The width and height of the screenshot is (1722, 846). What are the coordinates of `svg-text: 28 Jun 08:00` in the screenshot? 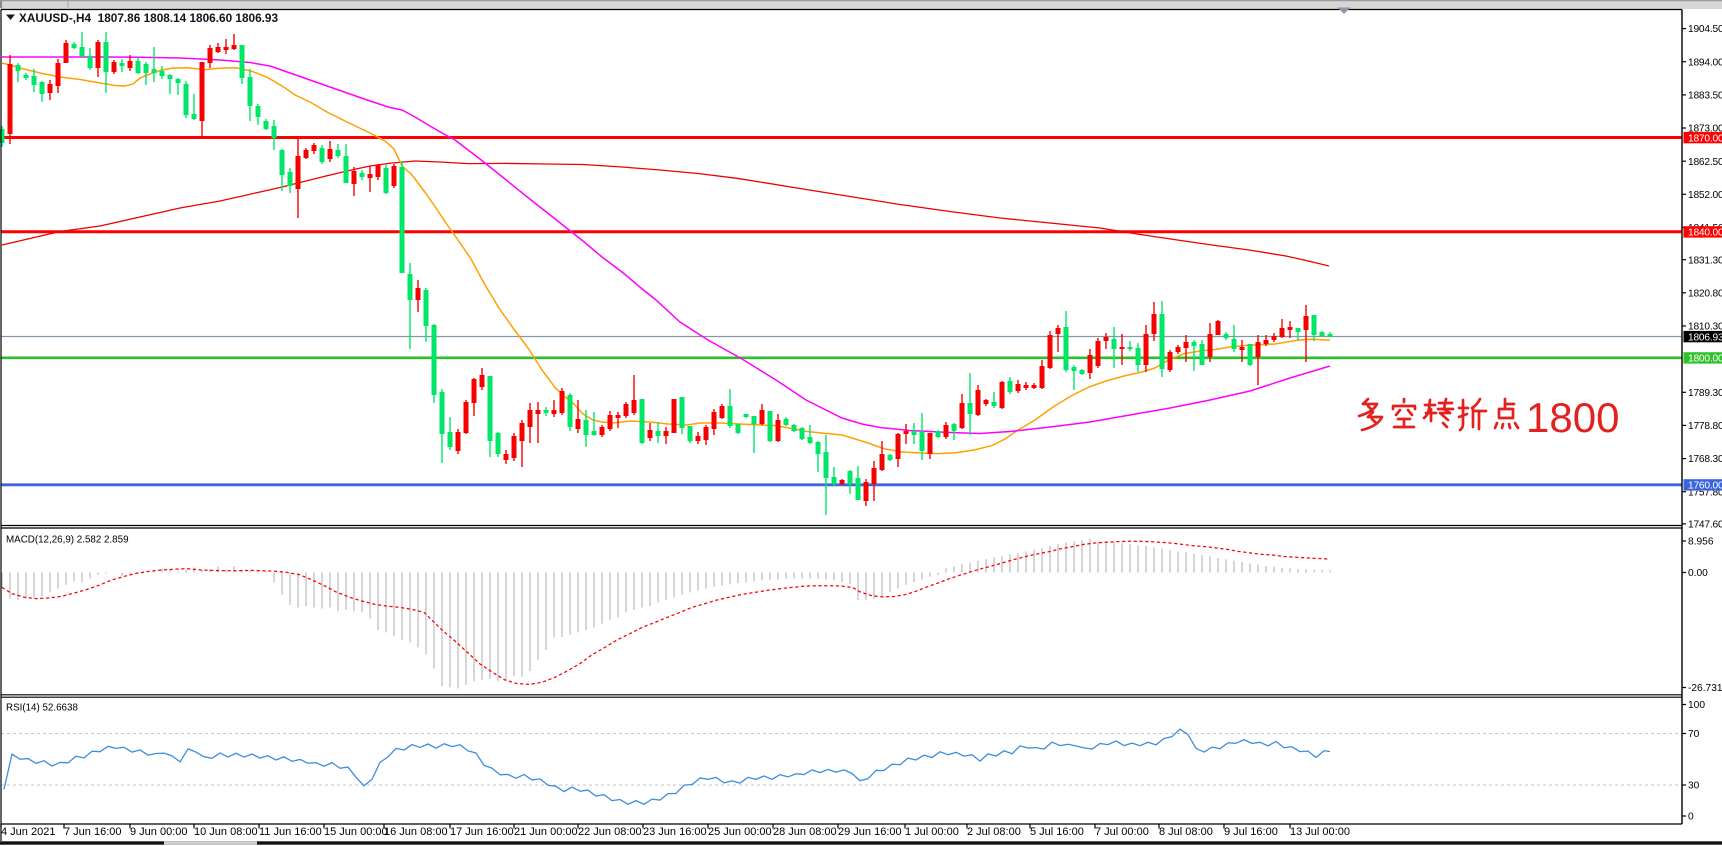 It's located at (805, 832).